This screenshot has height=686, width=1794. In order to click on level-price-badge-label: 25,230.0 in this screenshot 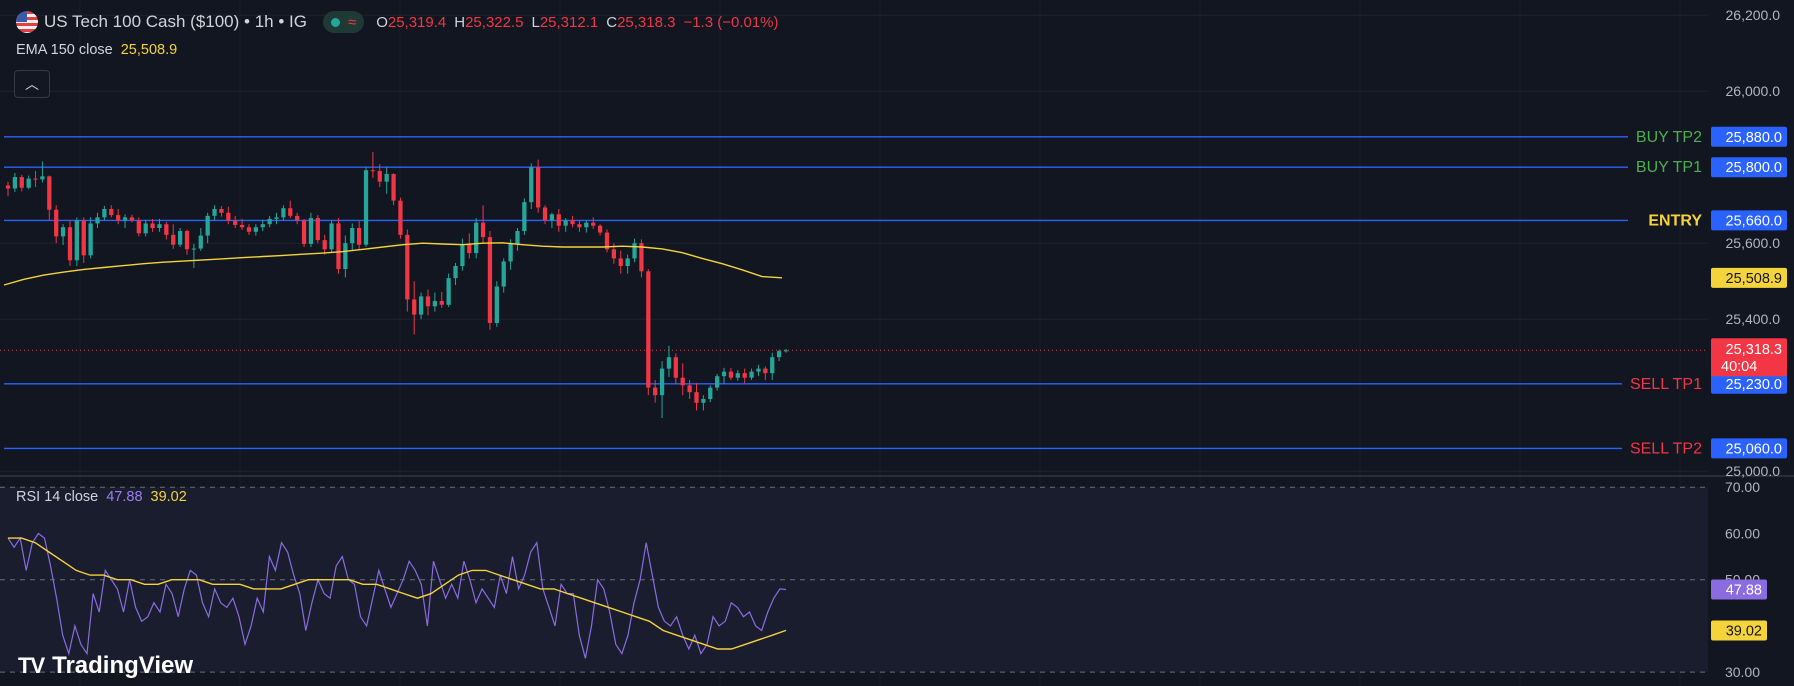, I will do `click(1754, 385)`.